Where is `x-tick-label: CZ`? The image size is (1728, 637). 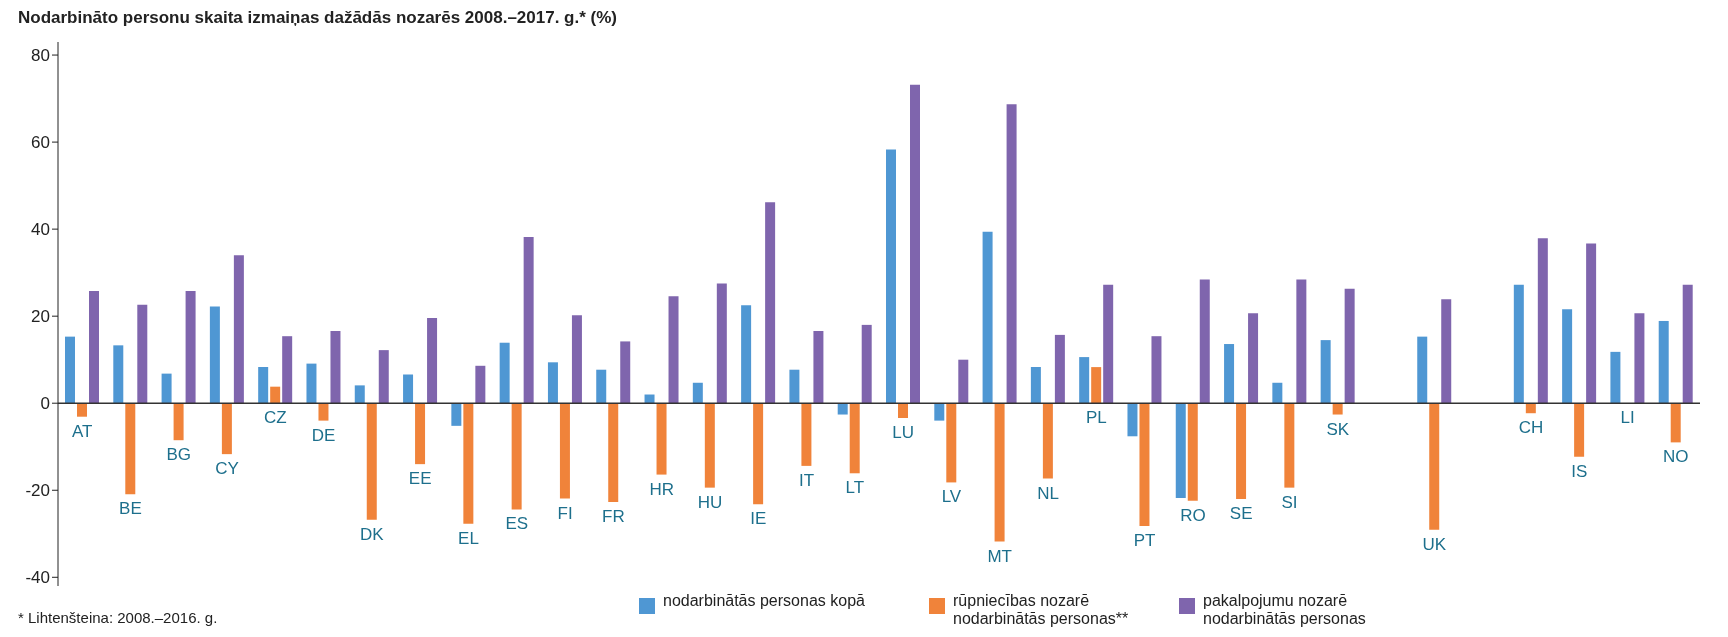
x-tick-label: CZ is located at coordinates (275, 418).